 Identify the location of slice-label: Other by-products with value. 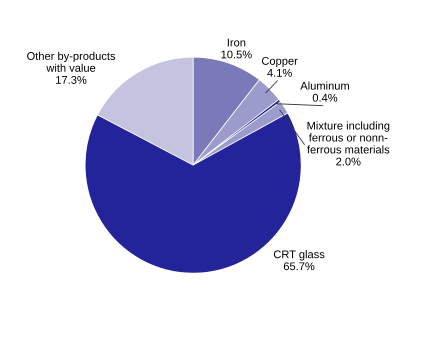
(71, 62).